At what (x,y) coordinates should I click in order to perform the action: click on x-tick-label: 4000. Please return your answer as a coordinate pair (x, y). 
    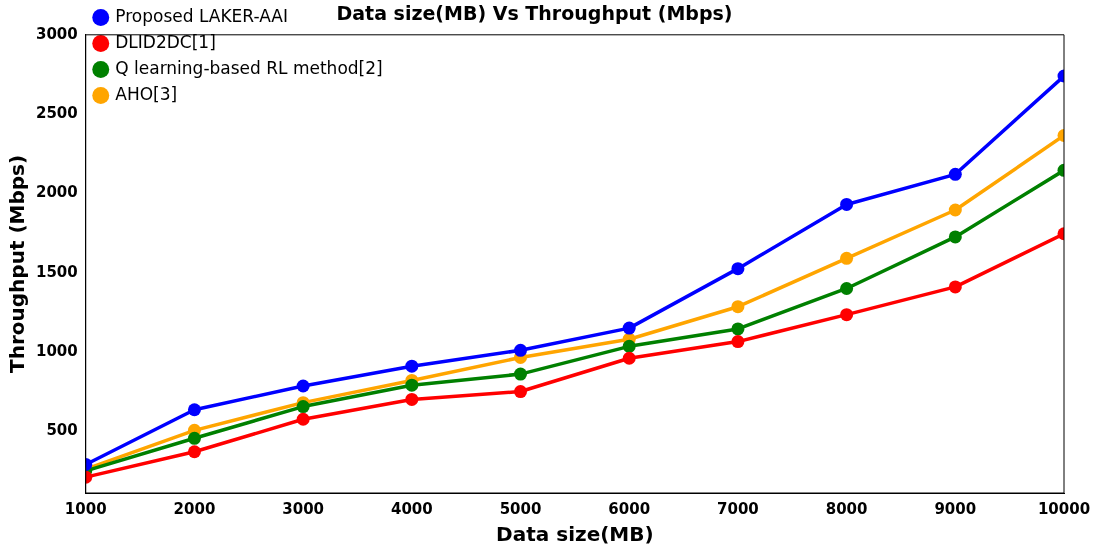
    Looking at the image, I should click on (411, 508).